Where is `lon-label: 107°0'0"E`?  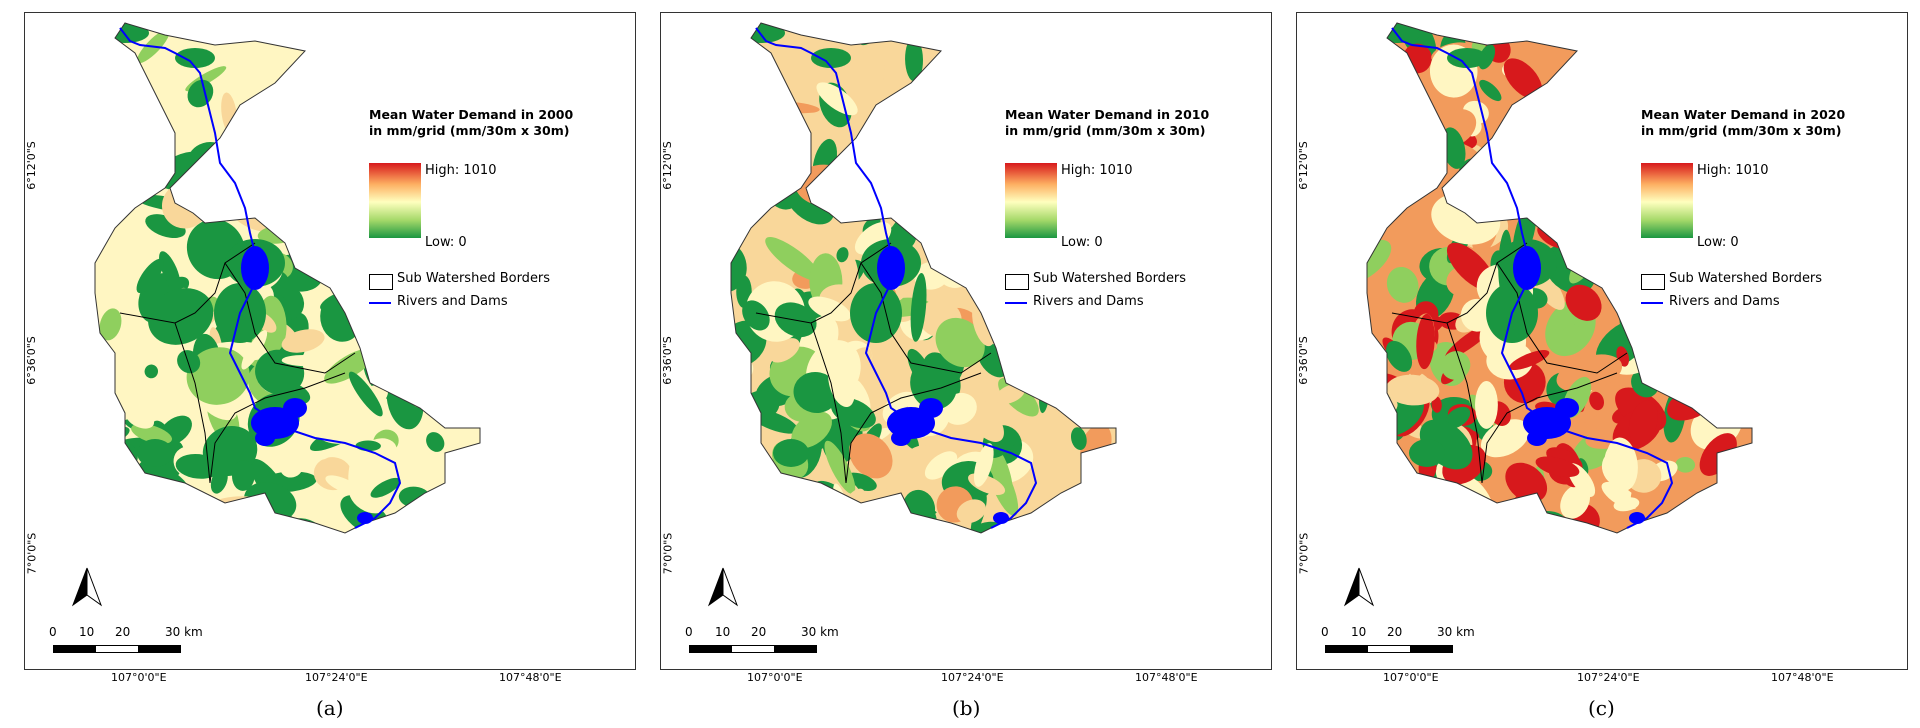
lon-label: 107°0'0"E is located at coordinates (1411, 677).